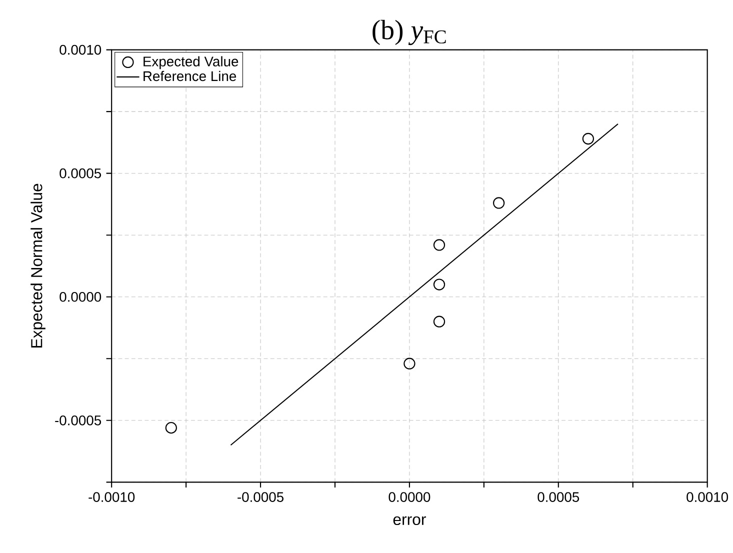 The height and width of the screenshot is (553, 733). What do you see at coordinates (81, 297) in the screenshot?
I see `y-tick-label: 0.0000` at bounding box center [81, 297].